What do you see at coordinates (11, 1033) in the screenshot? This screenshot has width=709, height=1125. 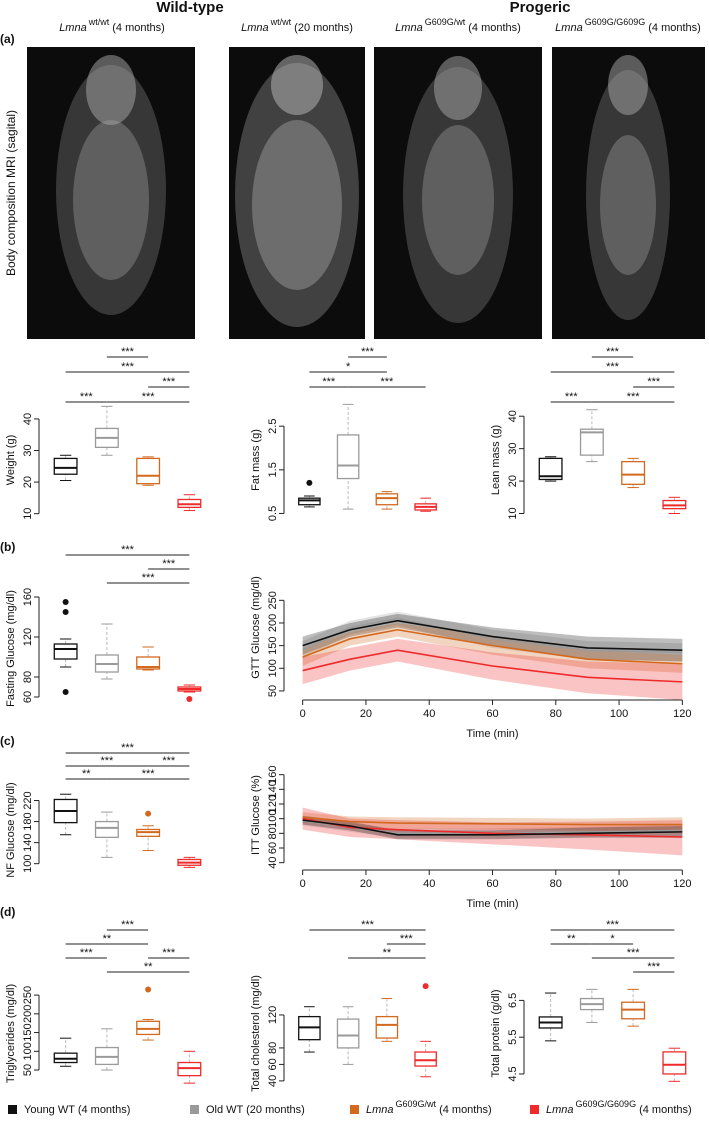 I see `y-axis-label: Triglycerides (mg/dl)` at bounding box center [11, 1033].